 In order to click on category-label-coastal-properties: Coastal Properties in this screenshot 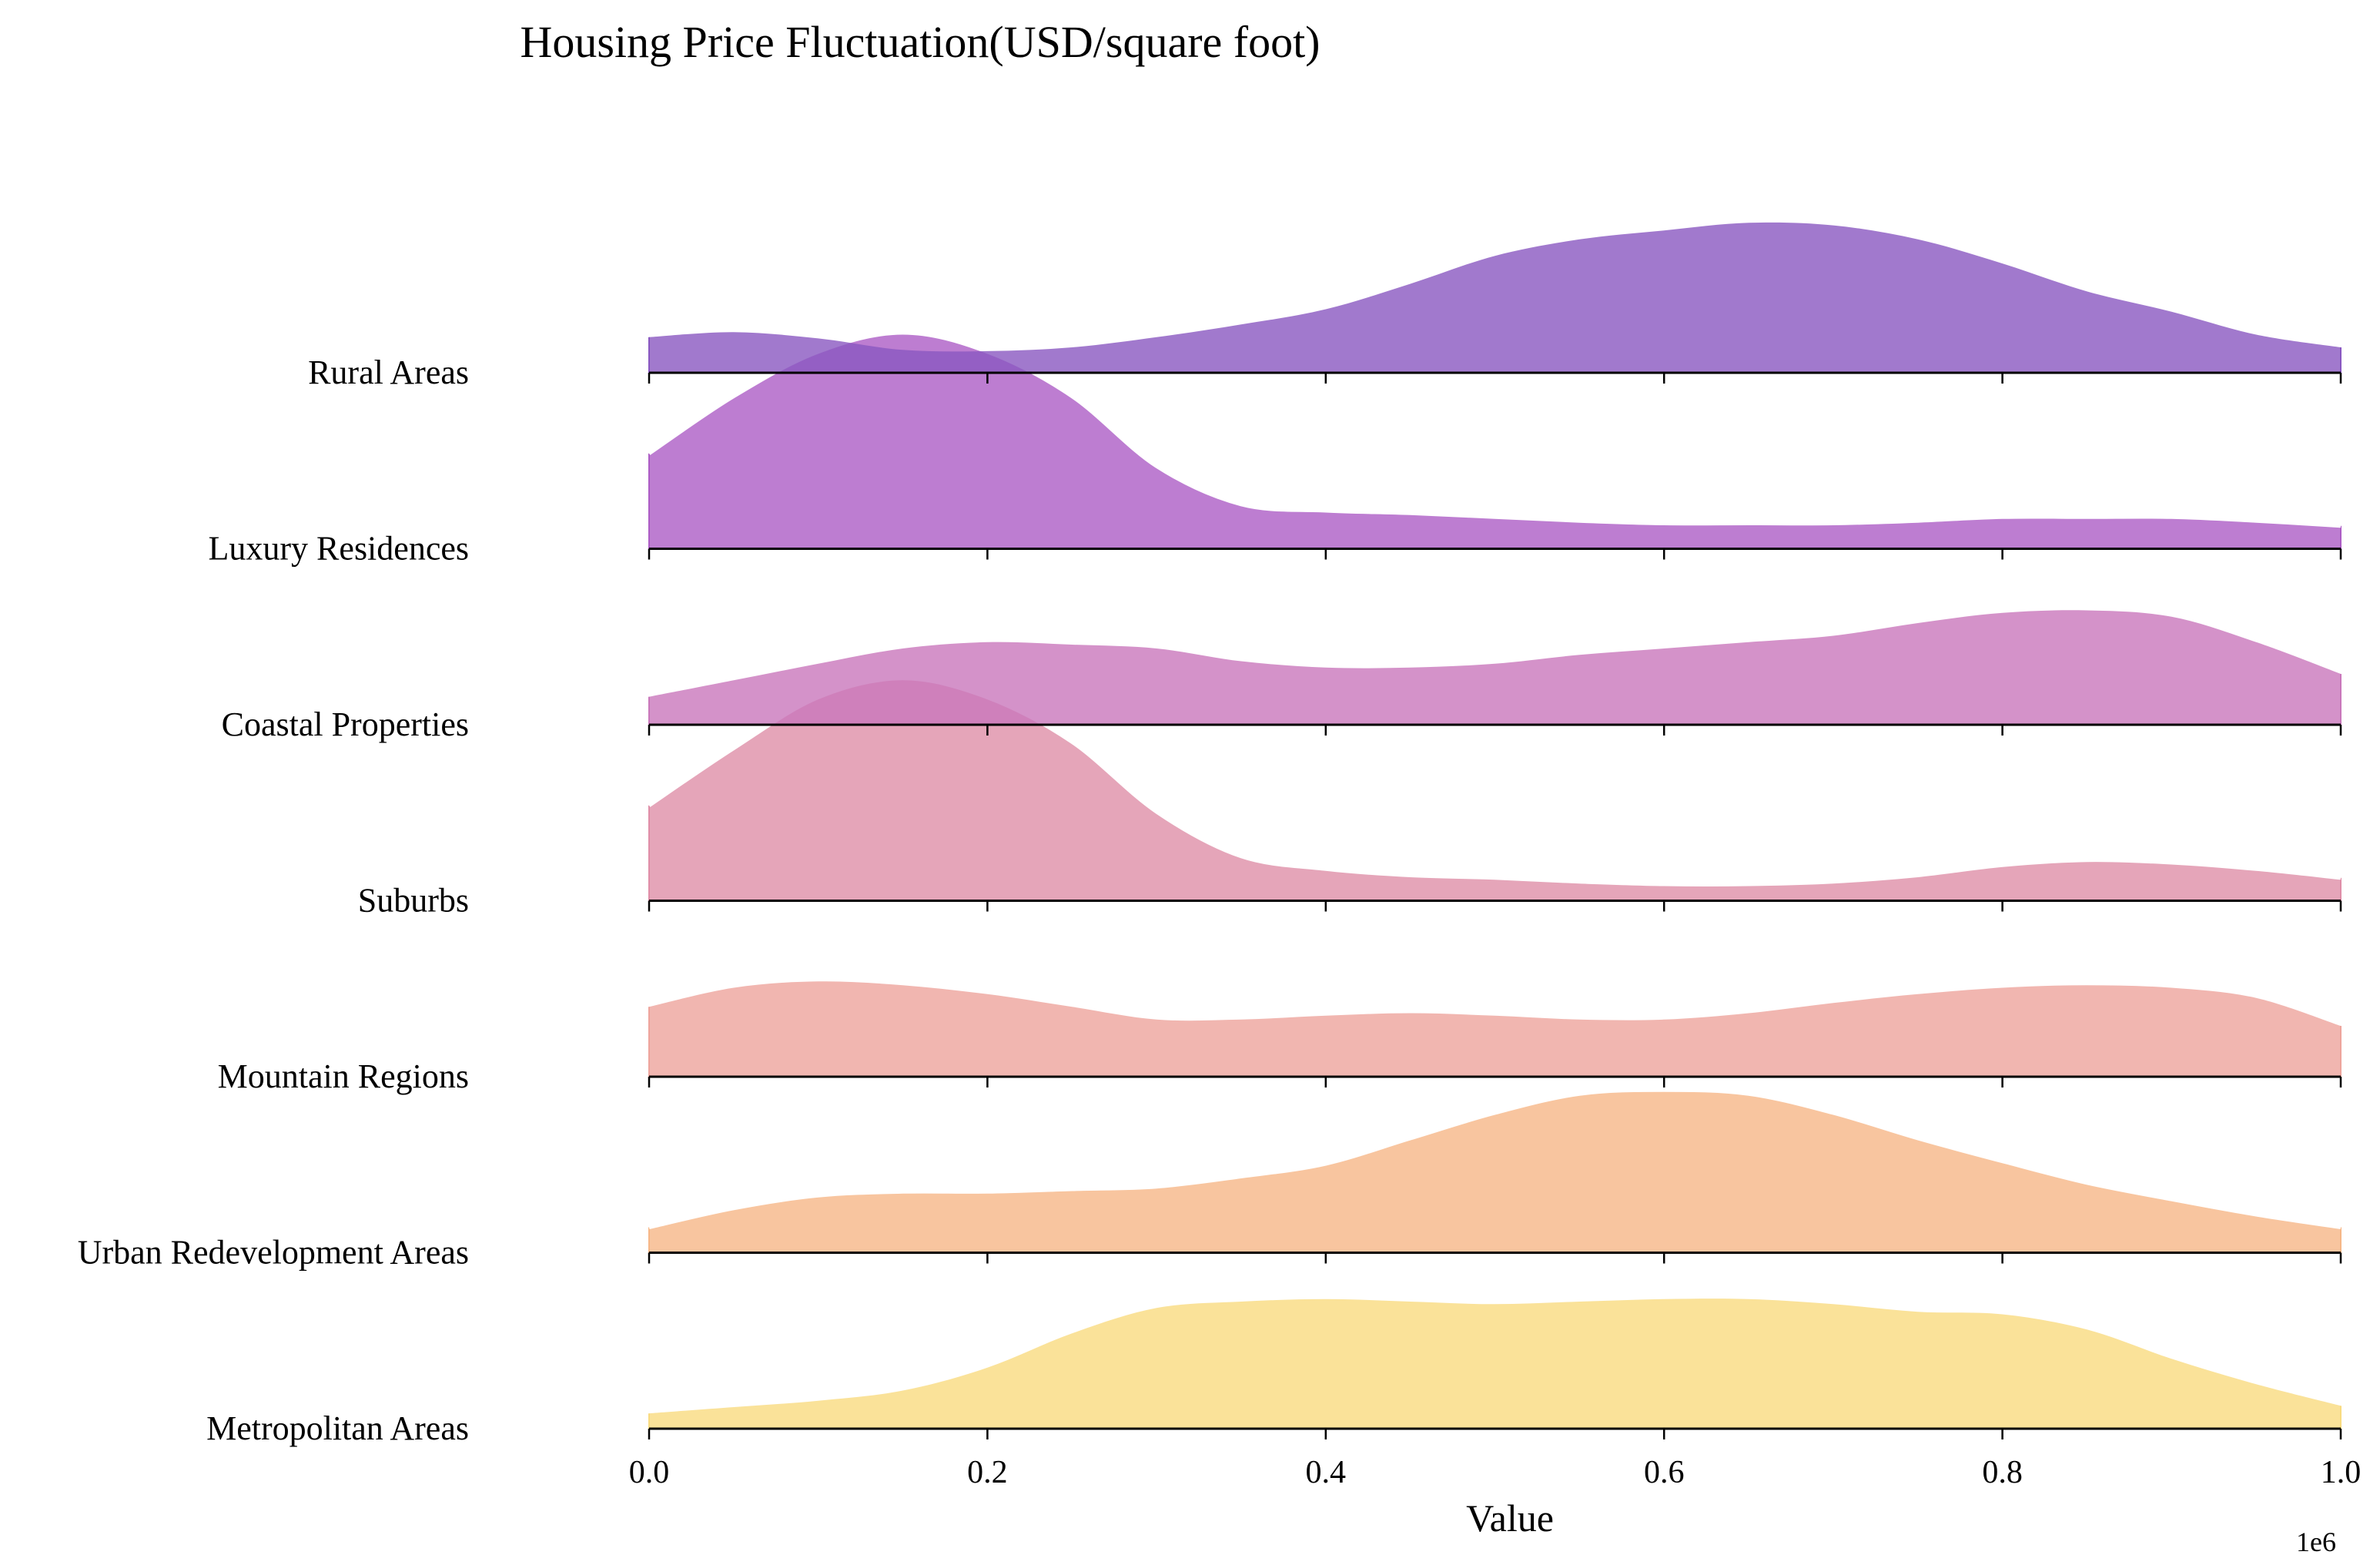, I will do `click(345, 724)`.